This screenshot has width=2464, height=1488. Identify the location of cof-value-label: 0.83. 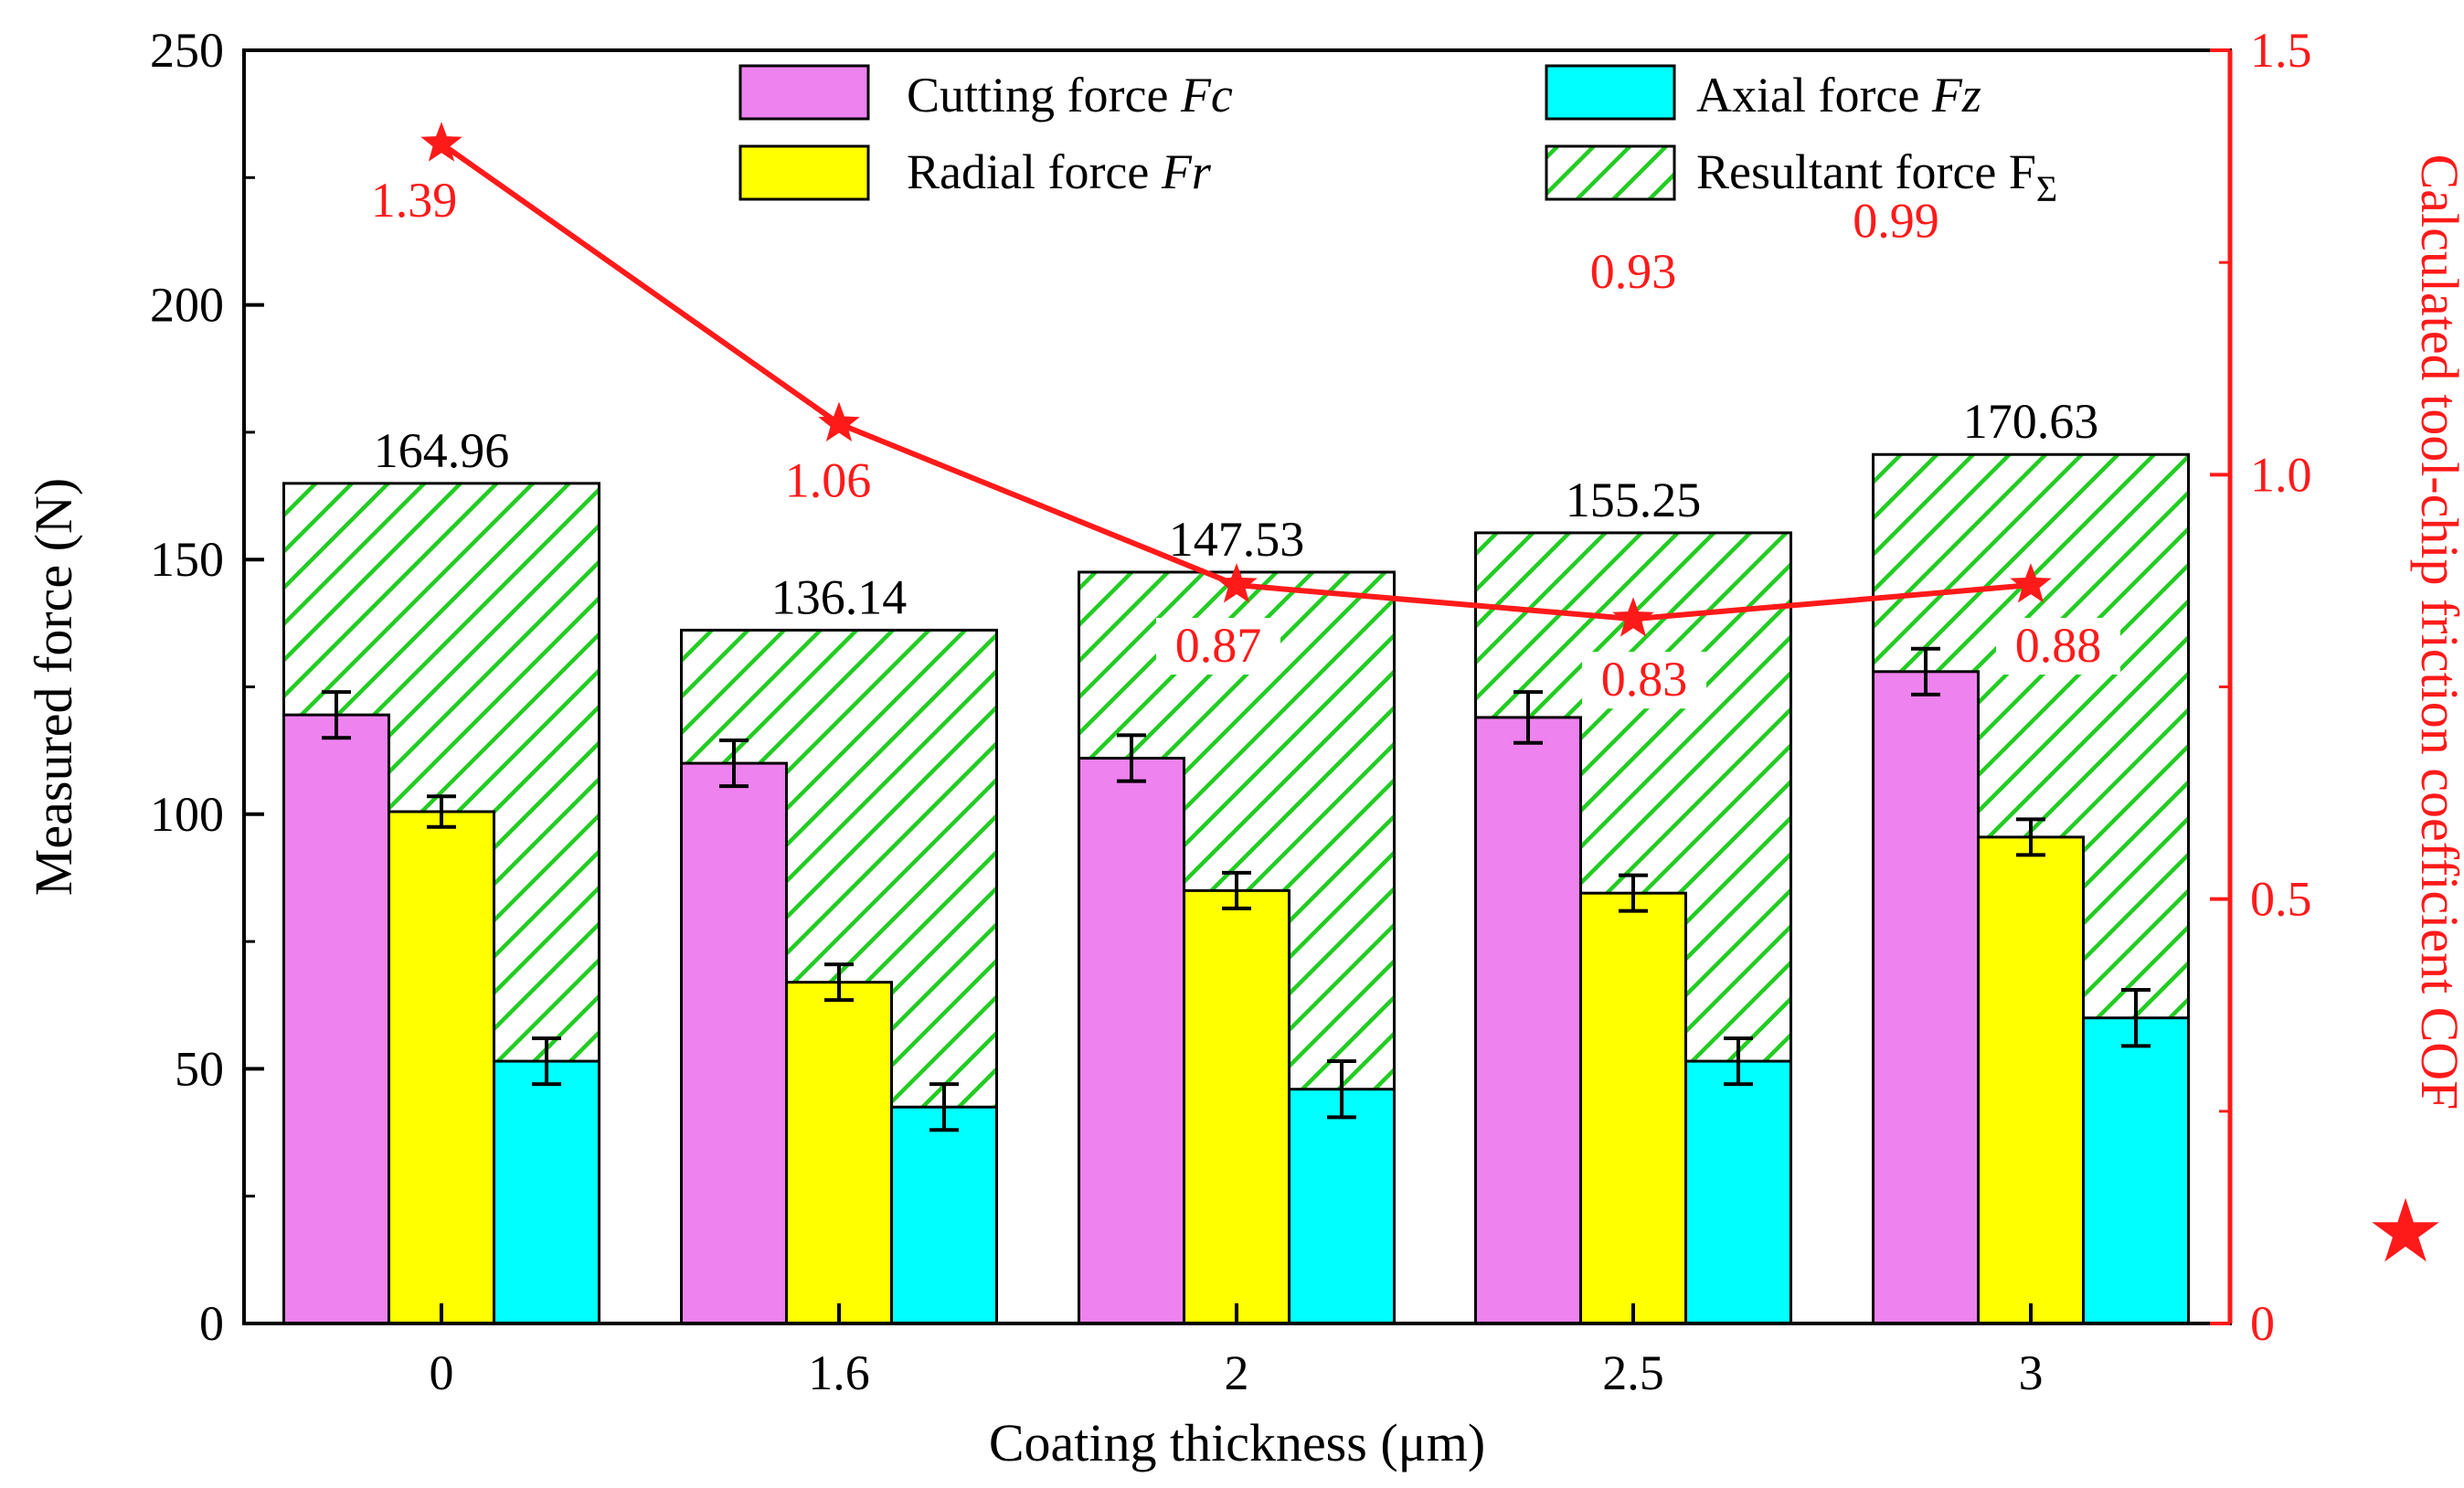
(1644, 679).